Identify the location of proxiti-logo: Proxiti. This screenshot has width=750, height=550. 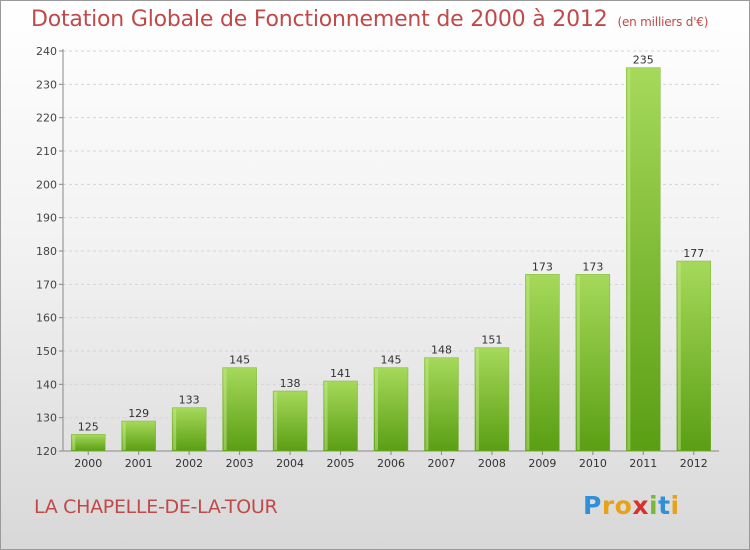
(631, 505).